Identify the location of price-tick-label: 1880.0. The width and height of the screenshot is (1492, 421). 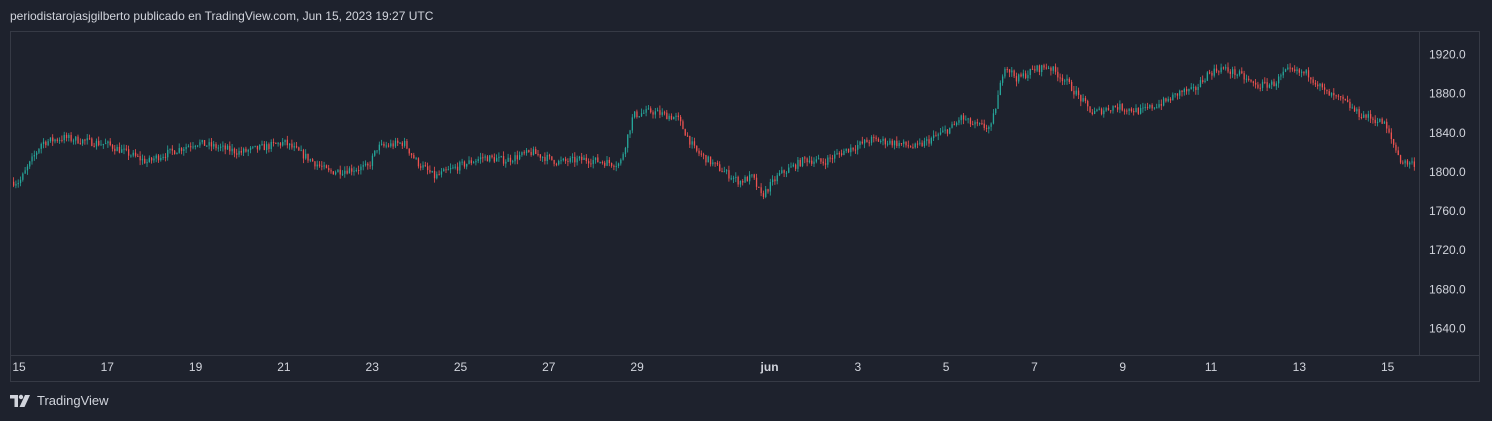
(1447, 94).